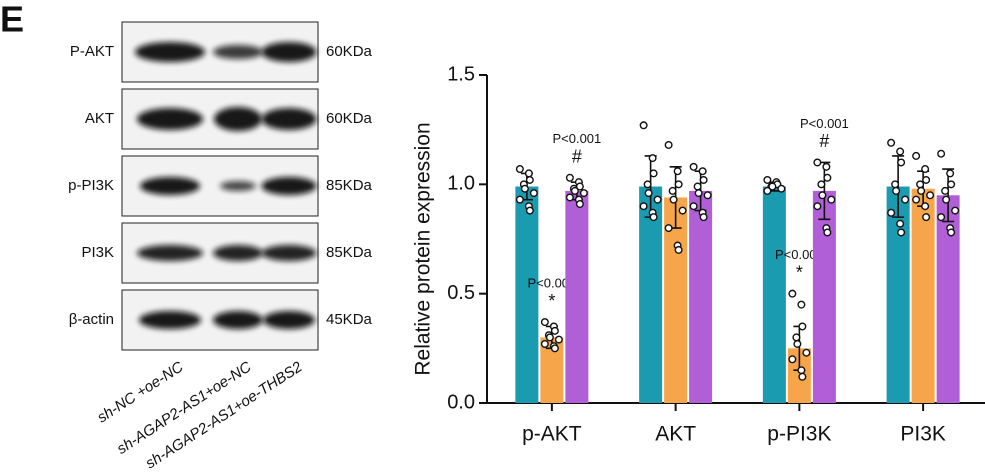 The width and height of the screenshot is (985, 473). What do you see at coordinates (923, 434) in the screenshot?
I see `x-tick-label: PI3K` at bounding box center [923, 434].